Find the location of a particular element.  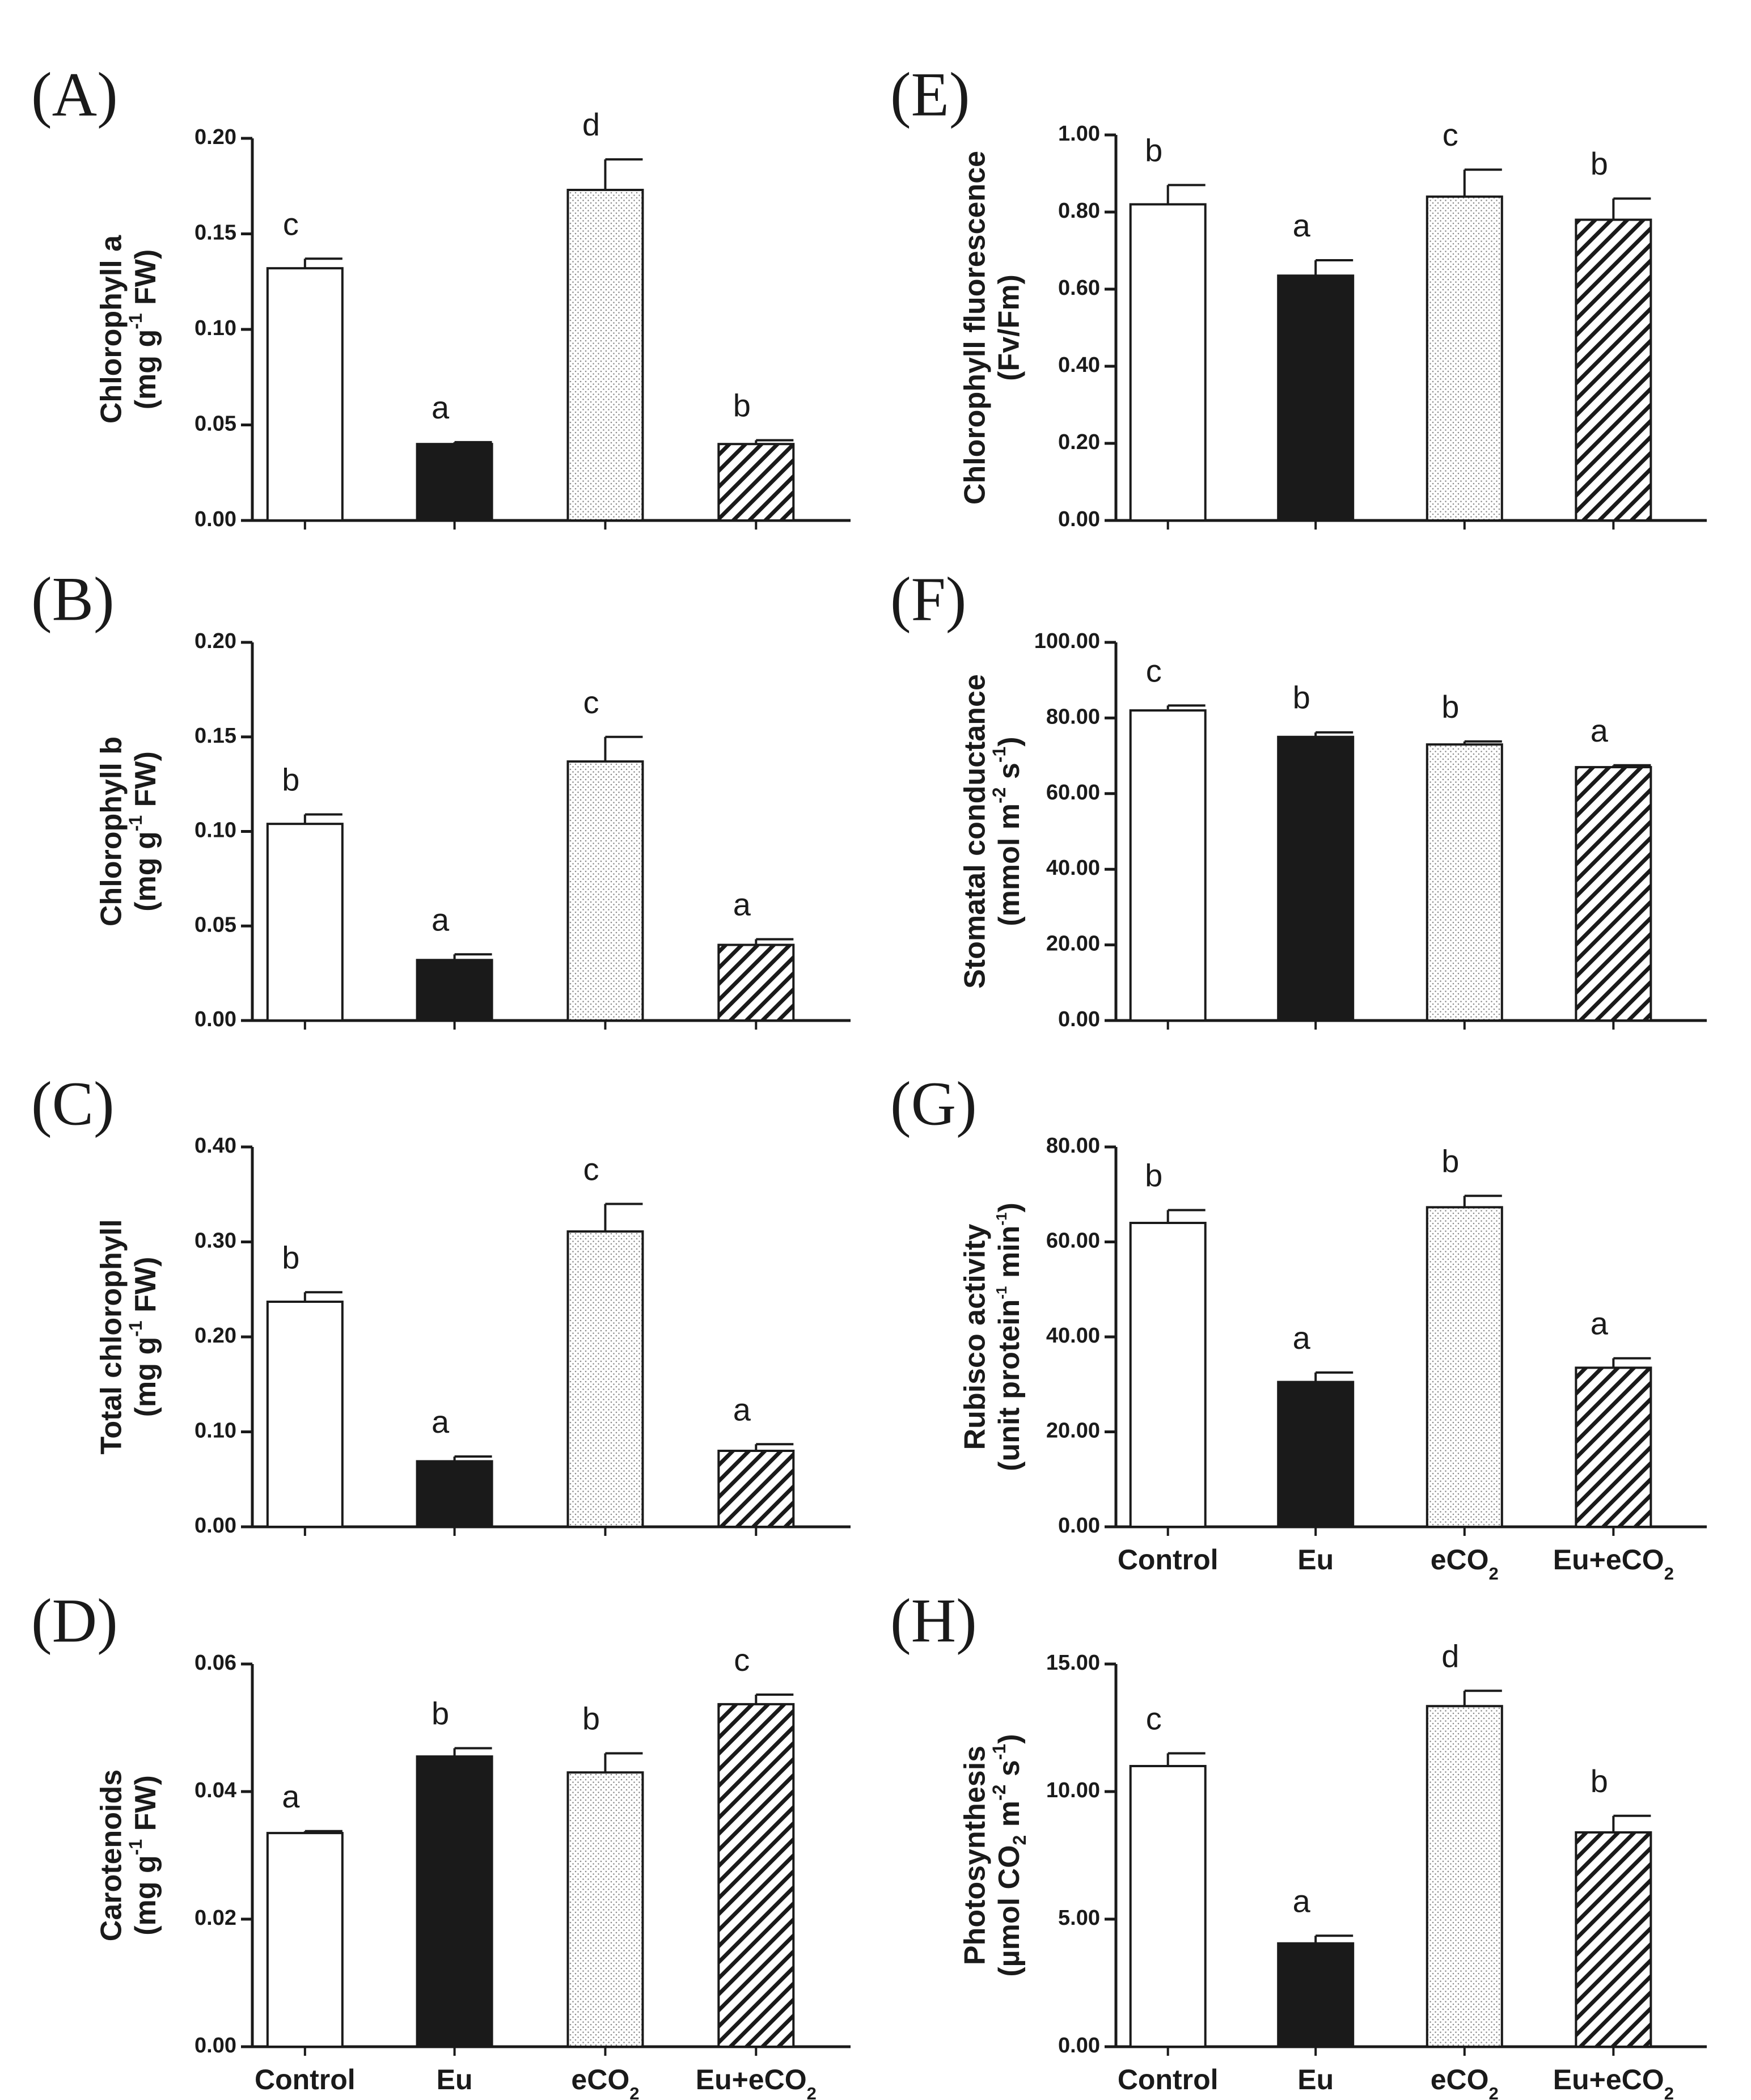

y-tick-label: 0.20 is located at coordinates (215, 641).